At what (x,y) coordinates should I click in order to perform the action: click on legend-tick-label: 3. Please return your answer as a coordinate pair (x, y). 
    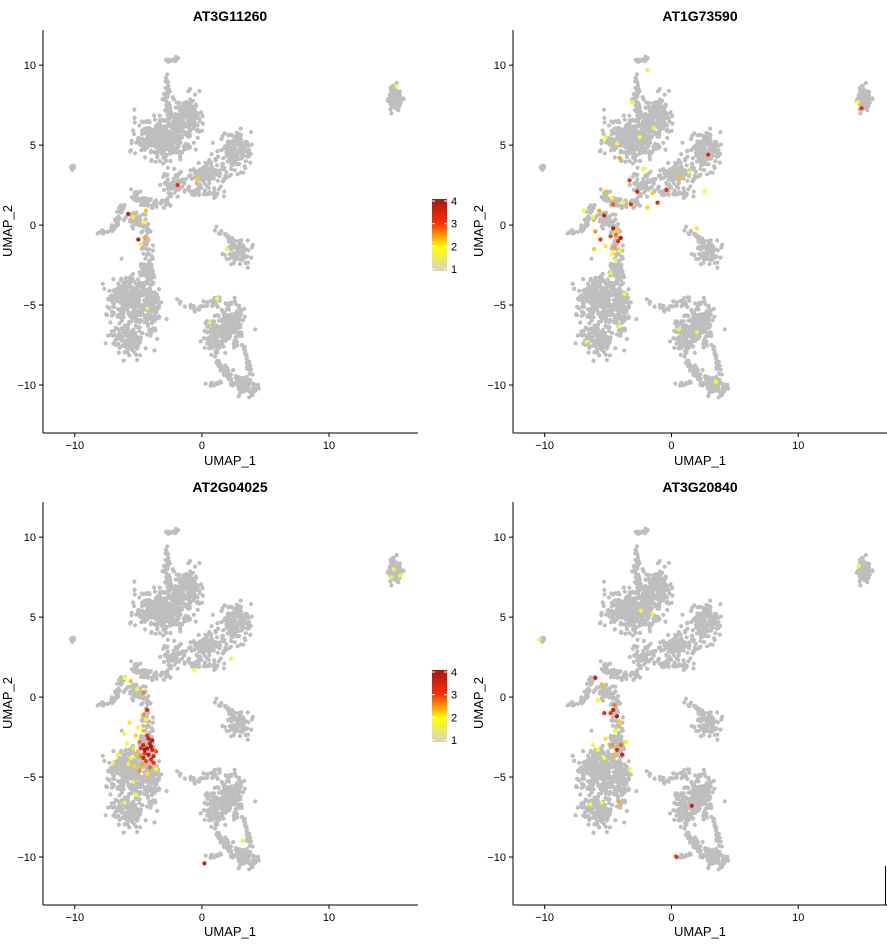
    Looking at the image, I should click on (454, 225).